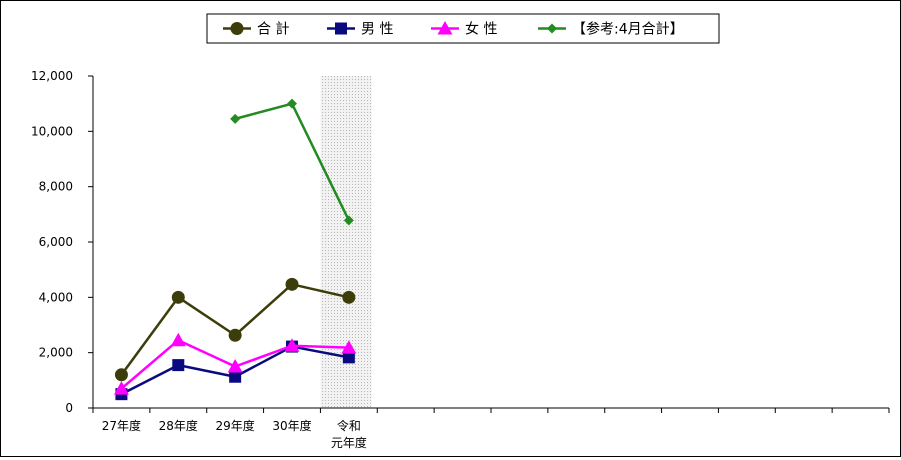 This screenshot has height=460, width=901. I want to click on legend-label: 女 性, so click(481, 29).